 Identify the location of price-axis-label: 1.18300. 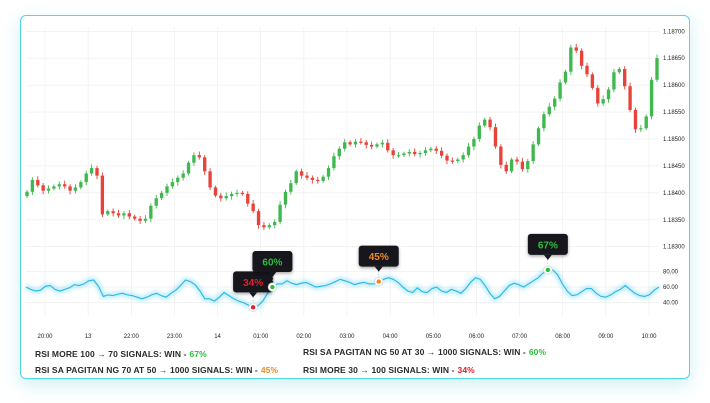
(674, 248).